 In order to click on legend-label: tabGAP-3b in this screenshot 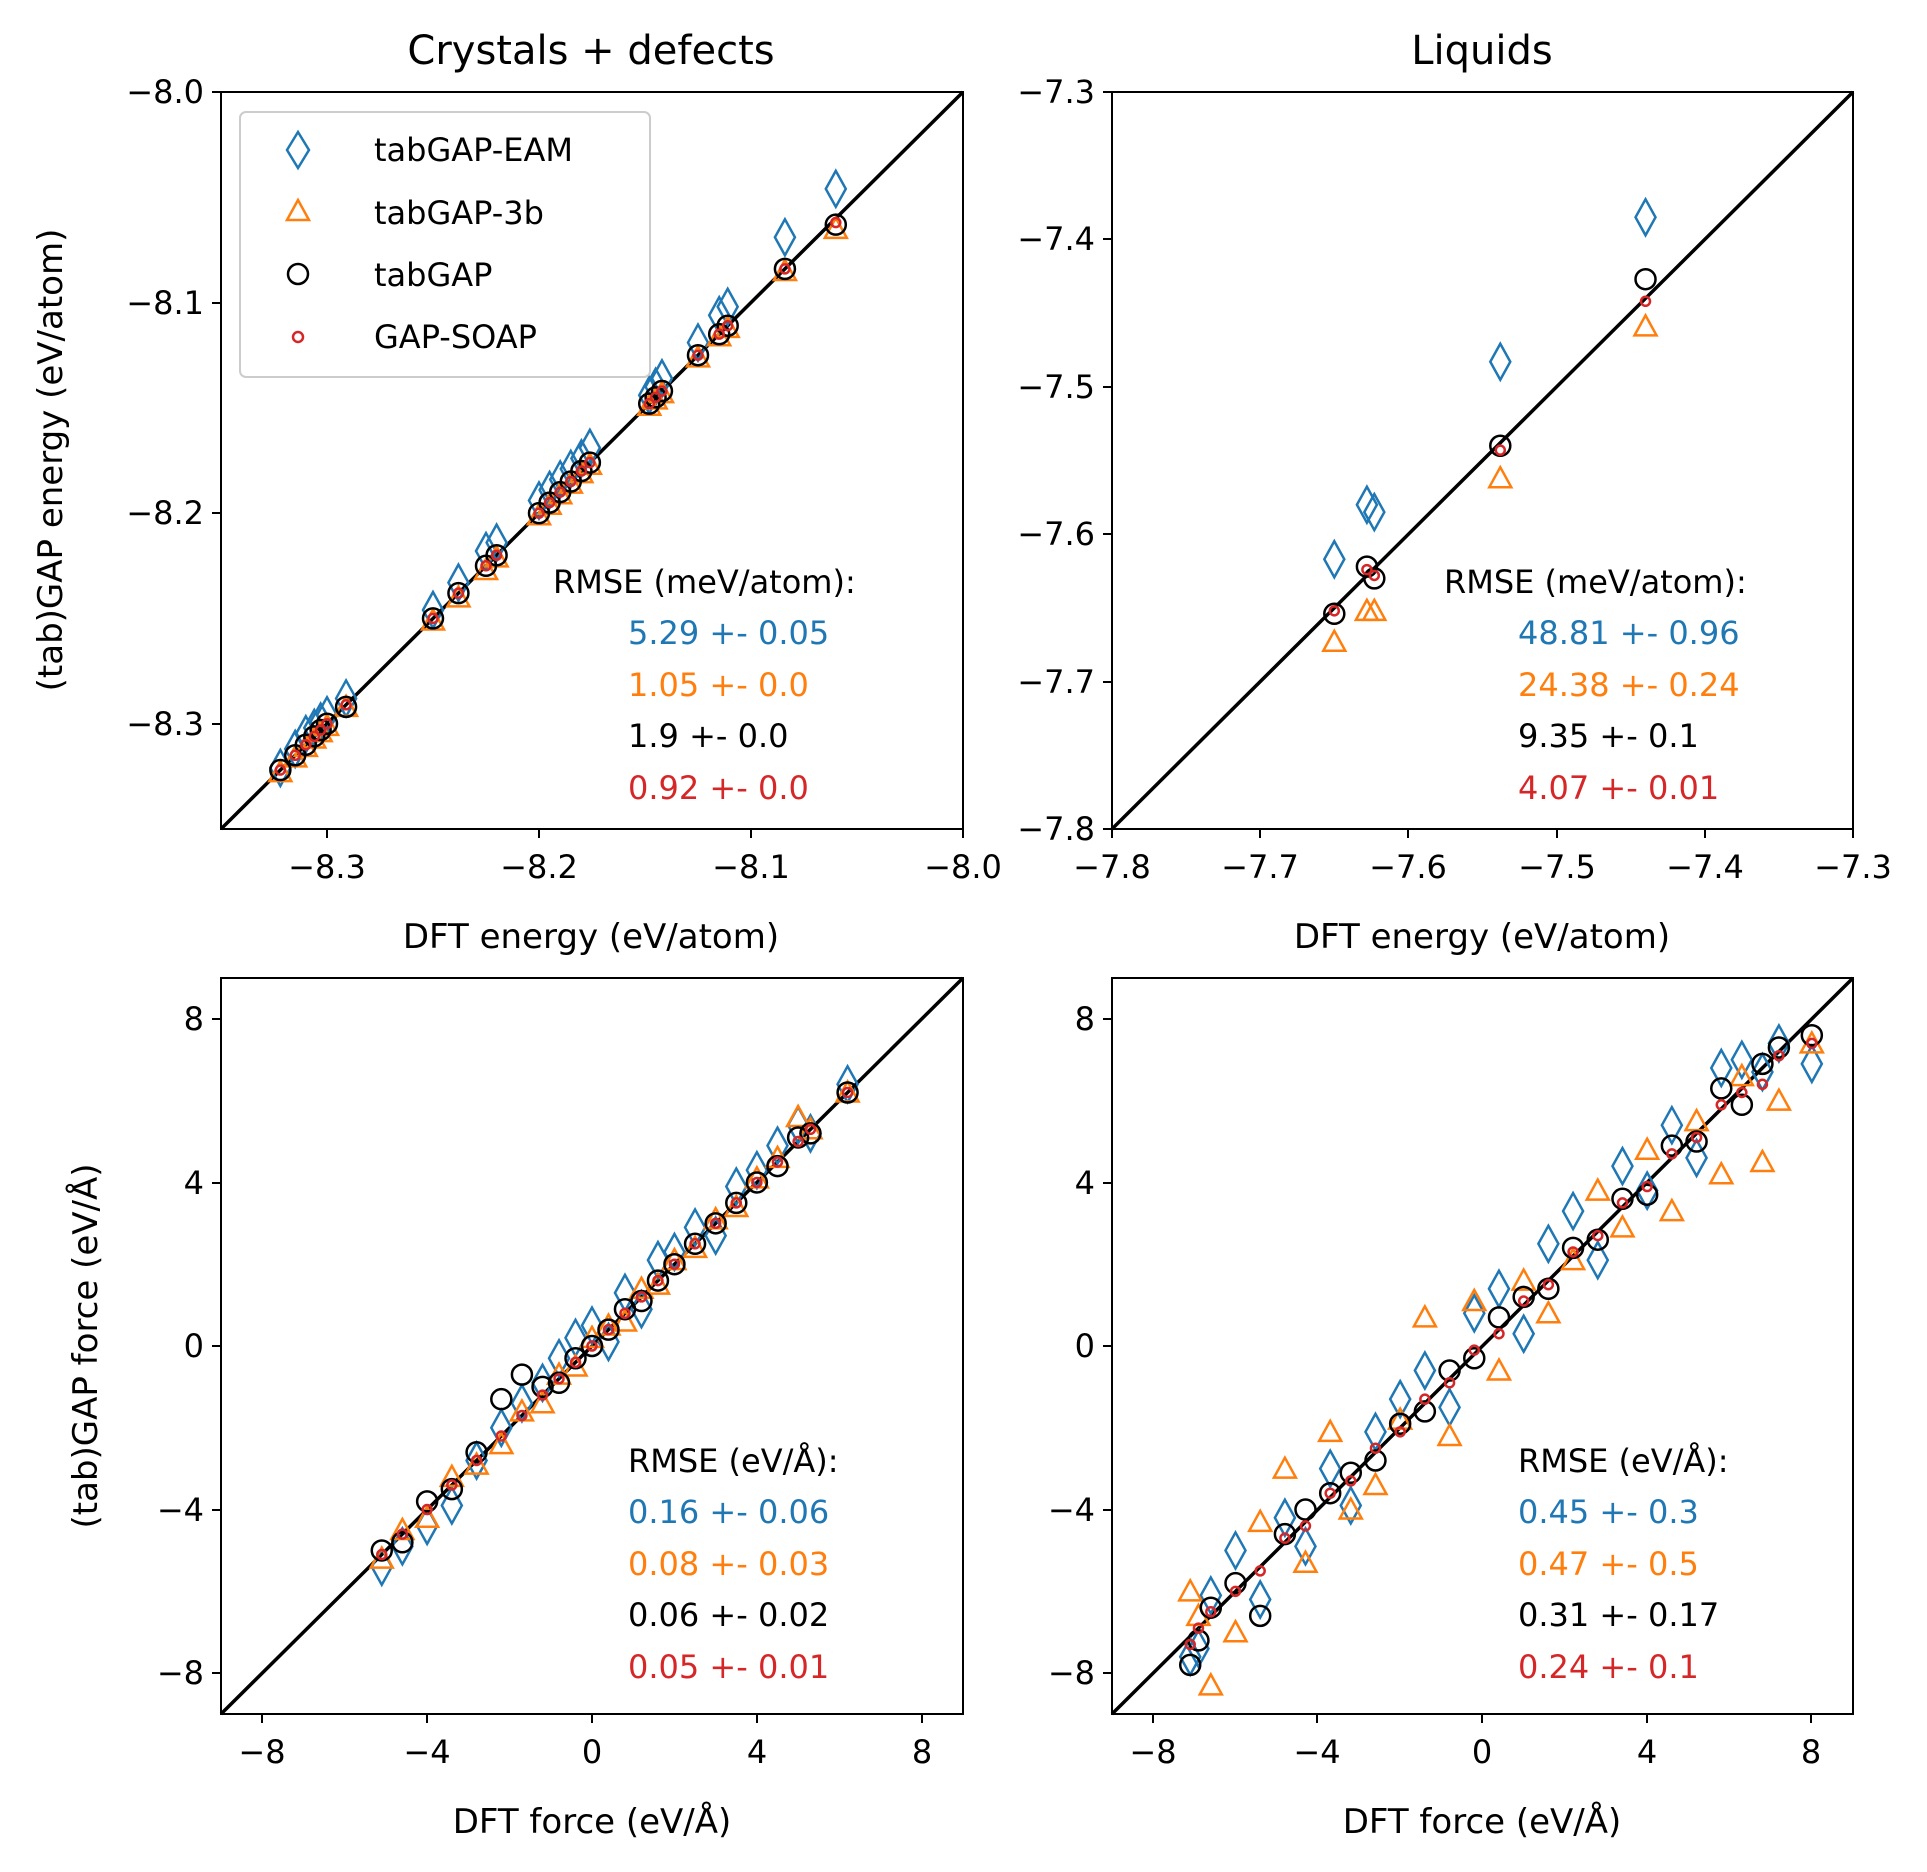, I will do `click(459, 213)`.